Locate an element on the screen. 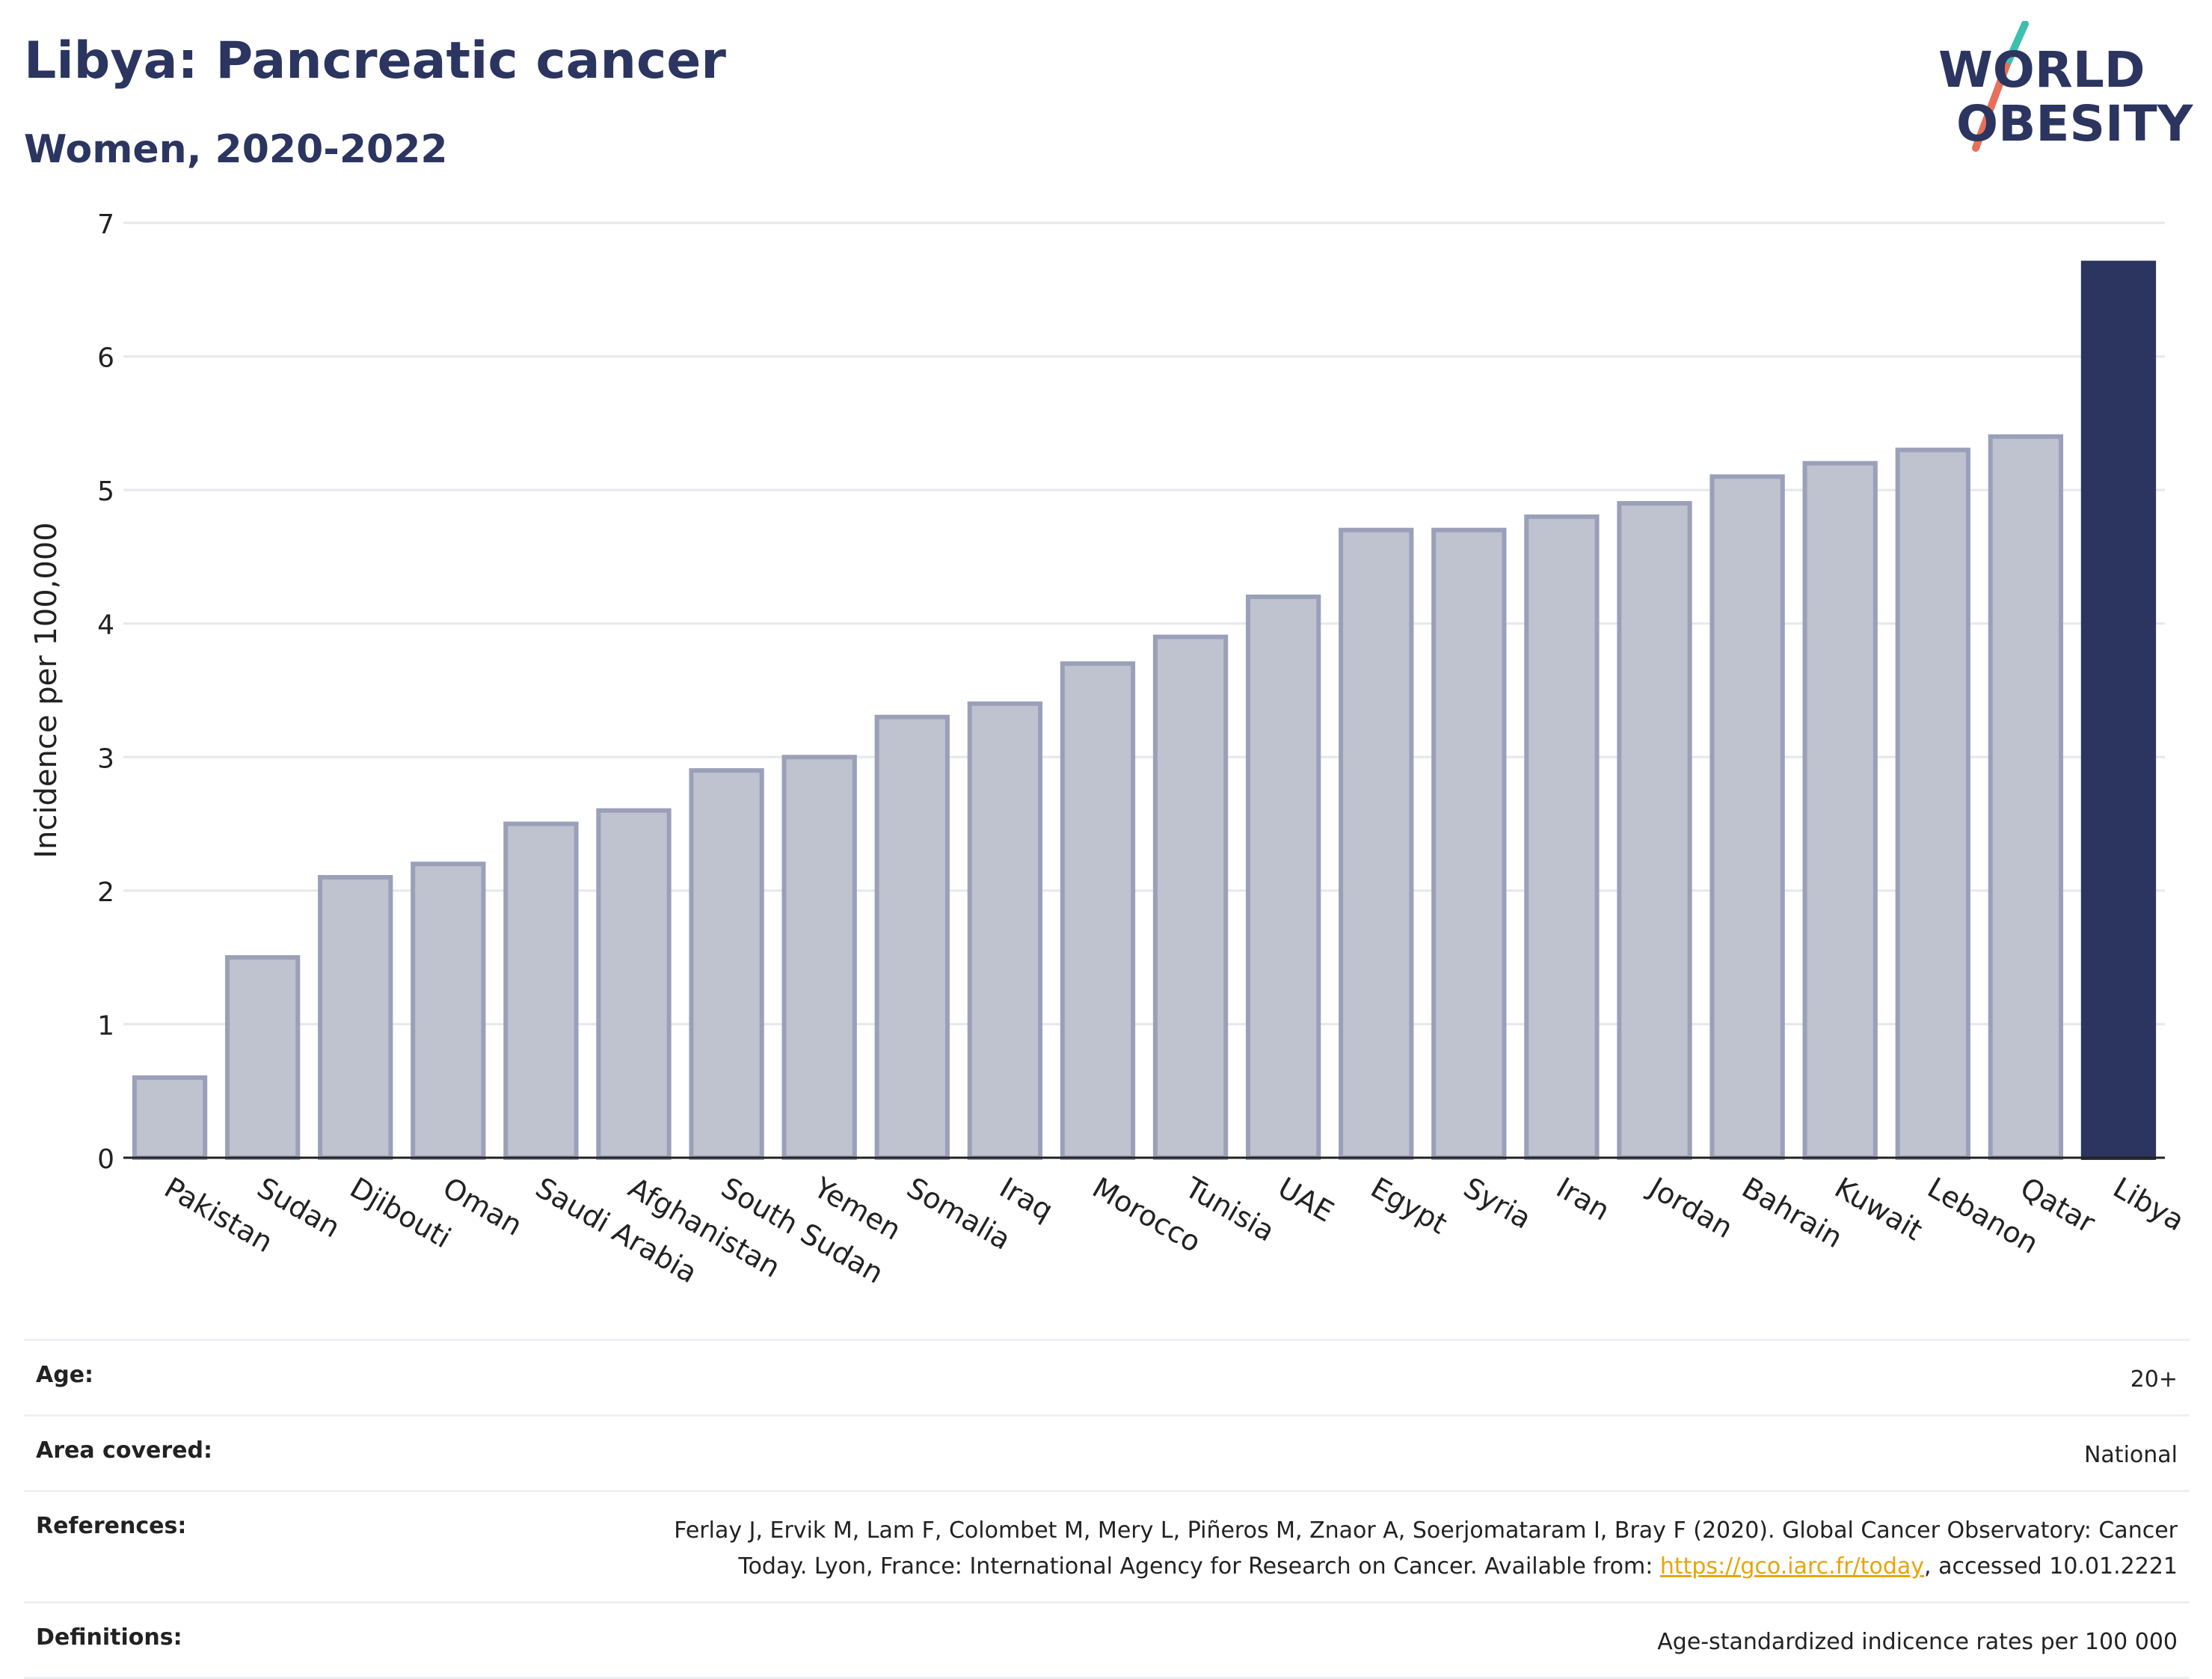 The width and height of the screenshot is (2212, 1679). y-tick-label: 0 is located at coordinates (105, 1159).